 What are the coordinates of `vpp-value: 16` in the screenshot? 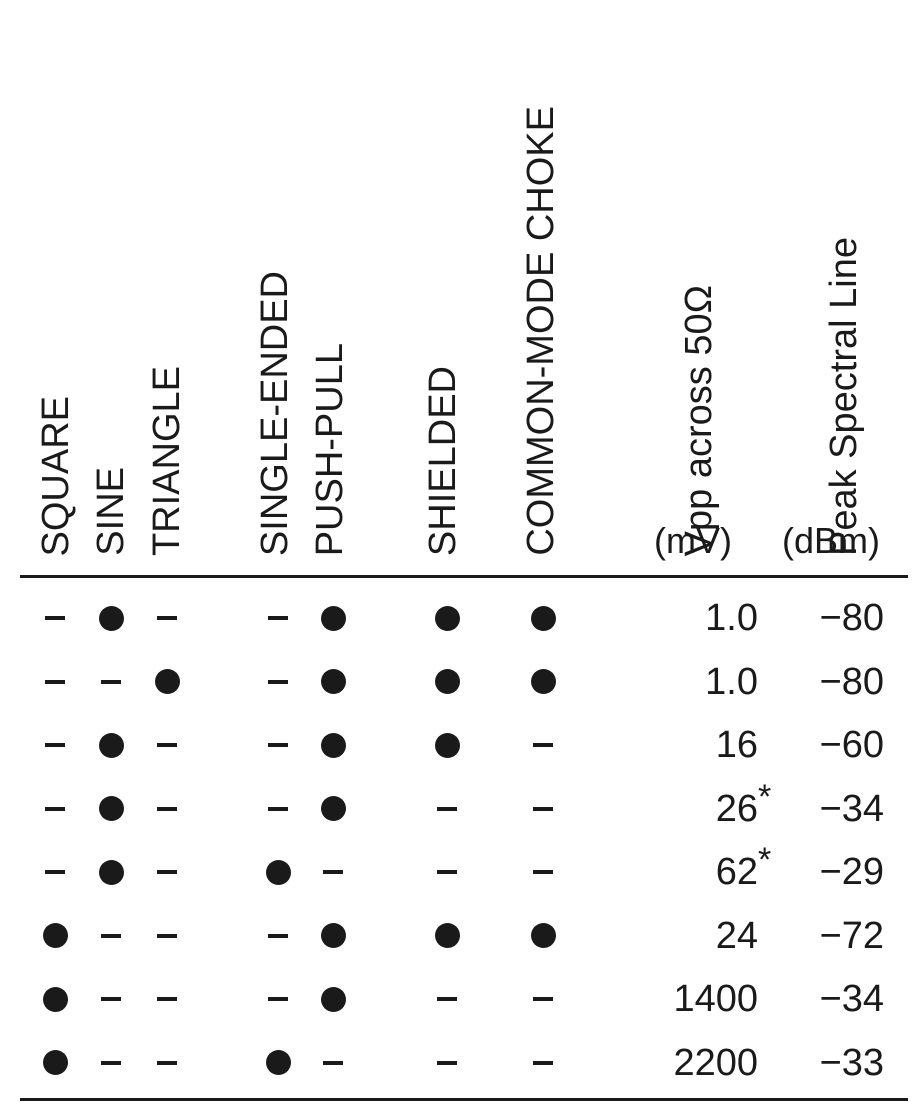 It's located at (736, 745).